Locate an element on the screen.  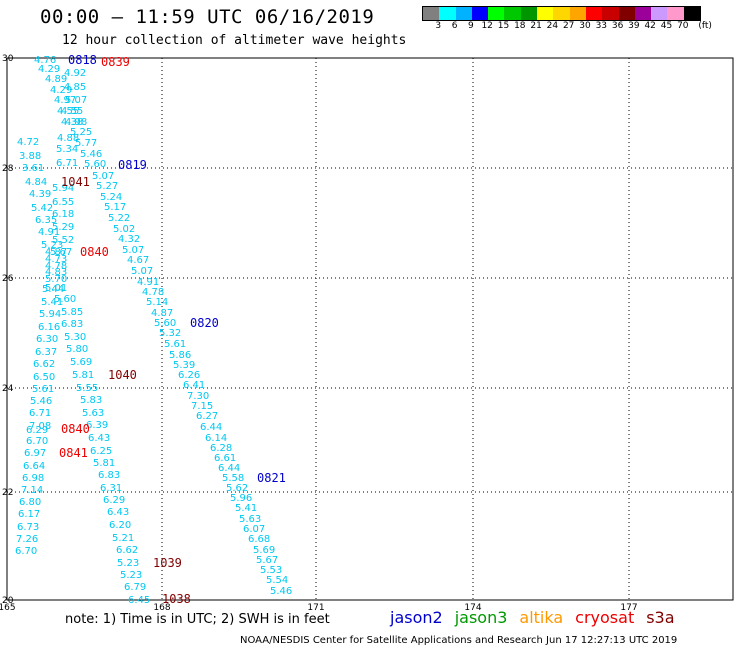
wave-height-value: 6.79 is located at coordinates (135, 587).